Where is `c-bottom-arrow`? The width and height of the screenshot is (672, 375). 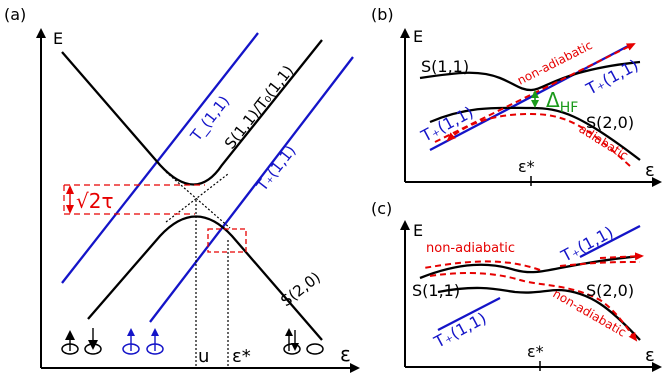 c-bottom-arrow is located at coordinates (533, 307).